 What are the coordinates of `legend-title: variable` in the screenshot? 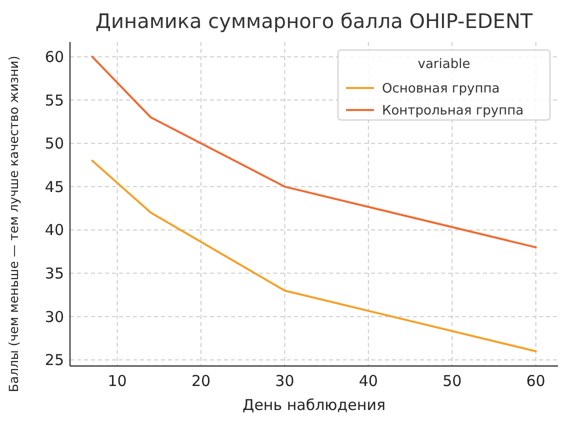 It's located at (444, 64).